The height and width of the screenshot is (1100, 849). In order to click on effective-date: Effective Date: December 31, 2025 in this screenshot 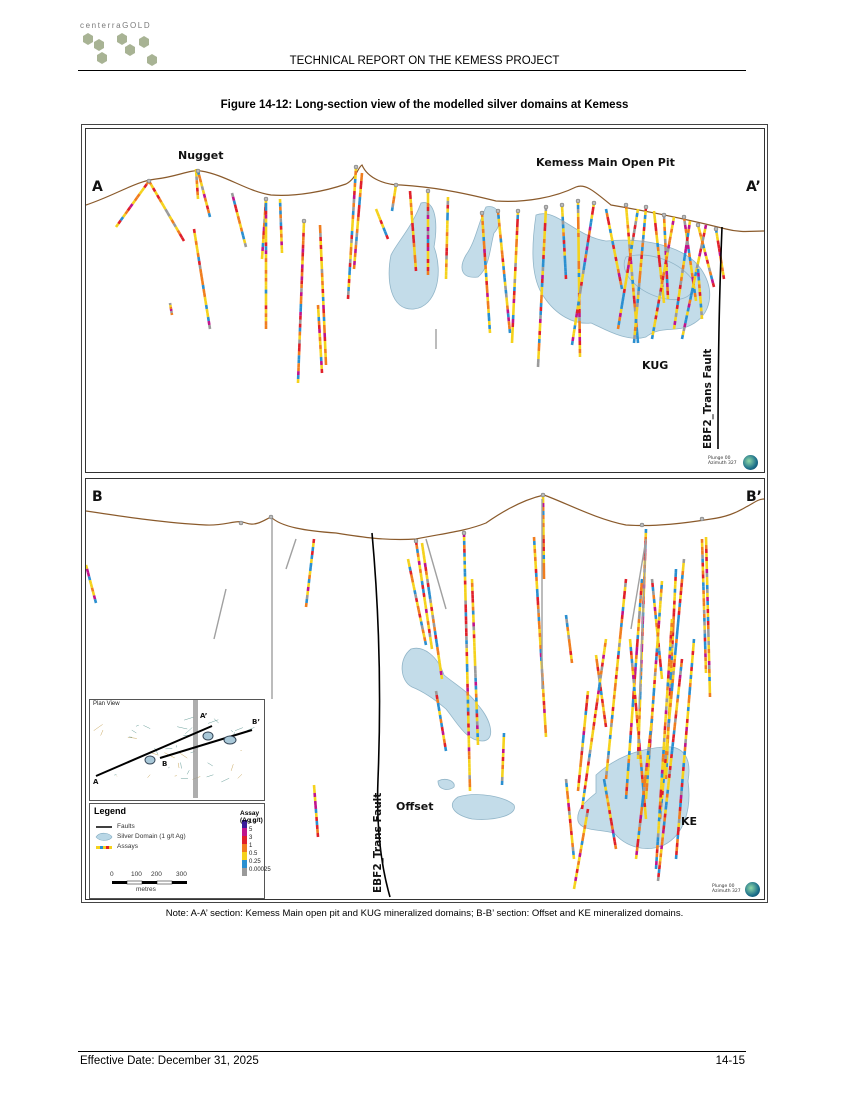, I will do `click(169, 1061)`.